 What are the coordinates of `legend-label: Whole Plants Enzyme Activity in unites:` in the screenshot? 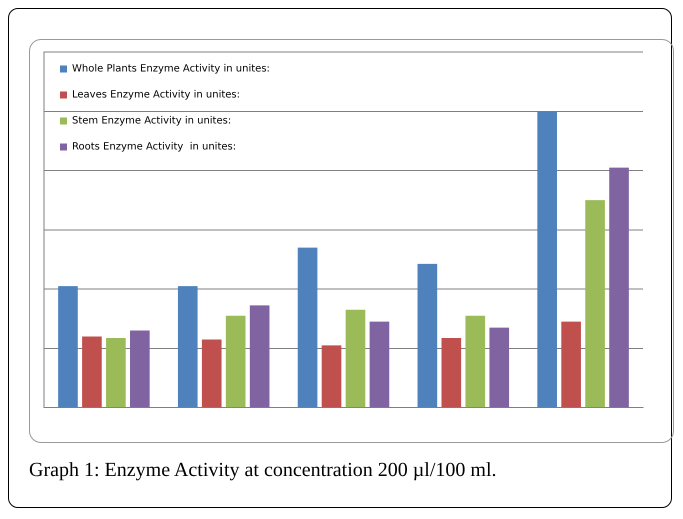 It's located at (171, 69).